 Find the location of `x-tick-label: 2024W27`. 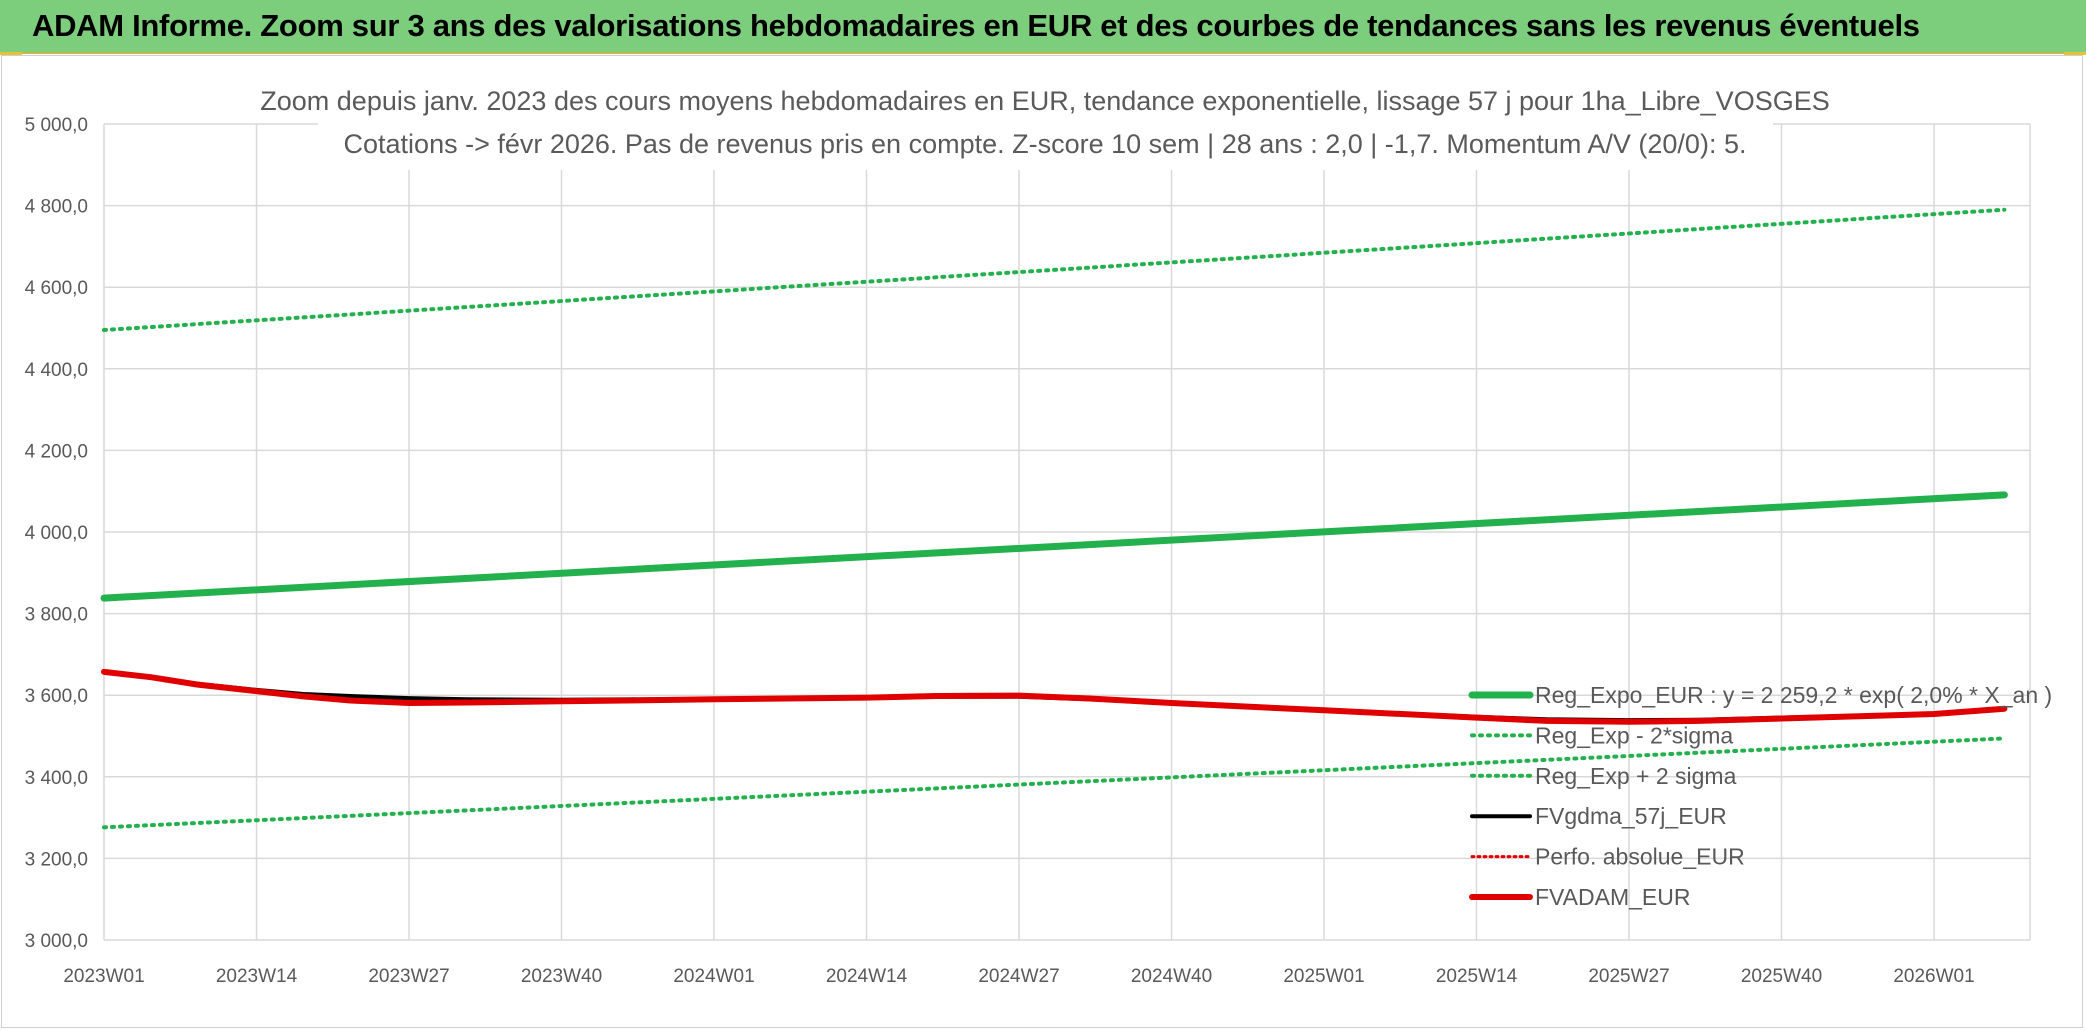

x-tick-label: 2024W27 is located at coordinates (1018, 976).